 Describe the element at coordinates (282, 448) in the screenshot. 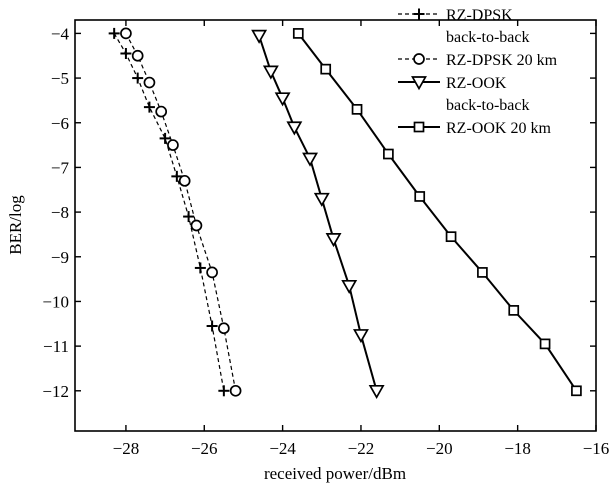

I see `x-tick-label: −24` at that location.